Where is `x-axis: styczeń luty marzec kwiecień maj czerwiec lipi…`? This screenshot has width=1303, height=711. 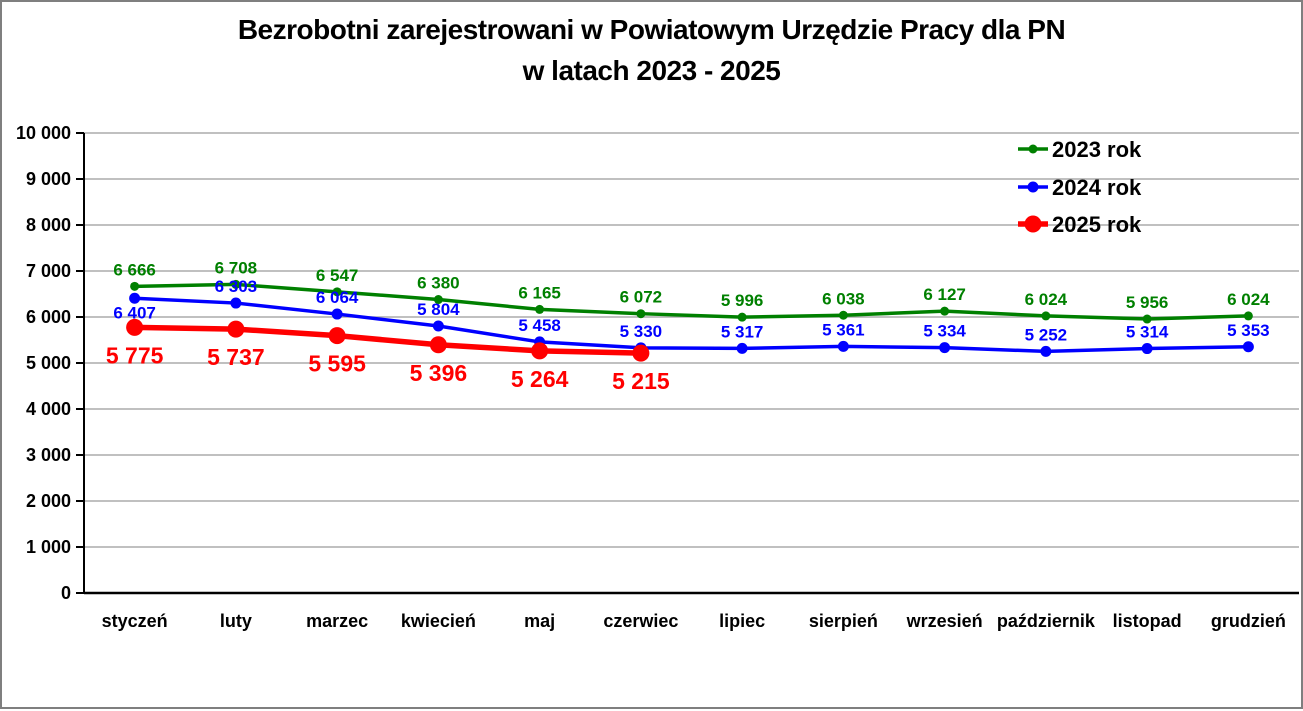 x-axis: styczeń luty marzec kwiecień maj czerwiec lipi… is located at coordinates (694, 621).